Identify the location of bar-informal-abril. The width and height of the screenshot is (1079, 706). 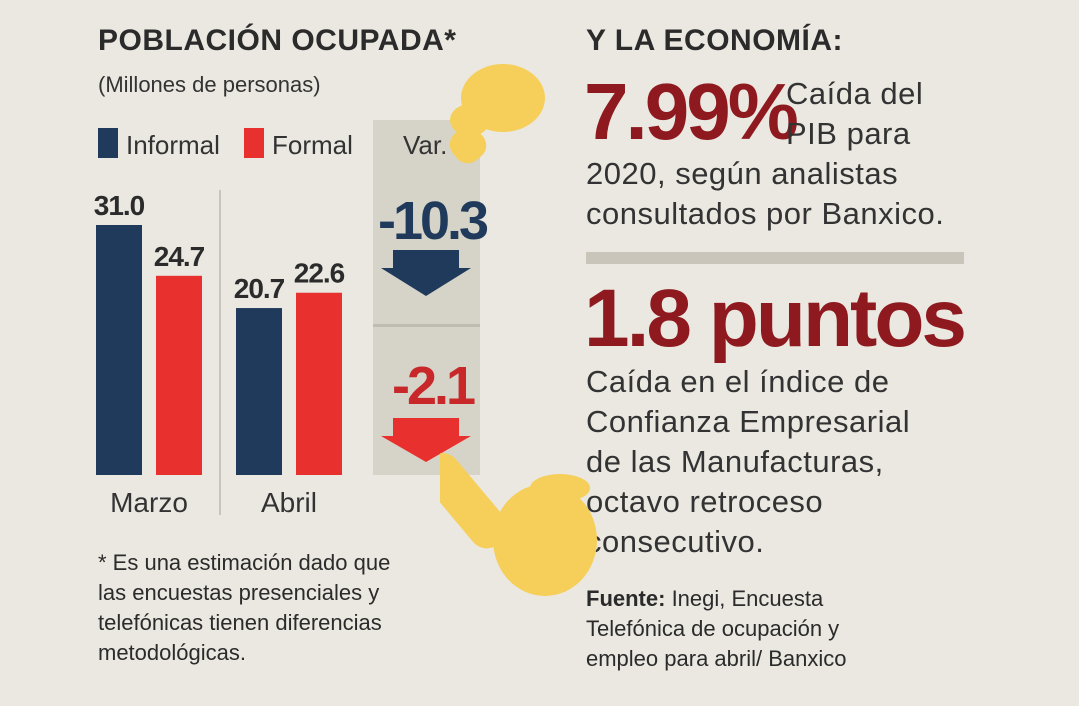
(259, 391).